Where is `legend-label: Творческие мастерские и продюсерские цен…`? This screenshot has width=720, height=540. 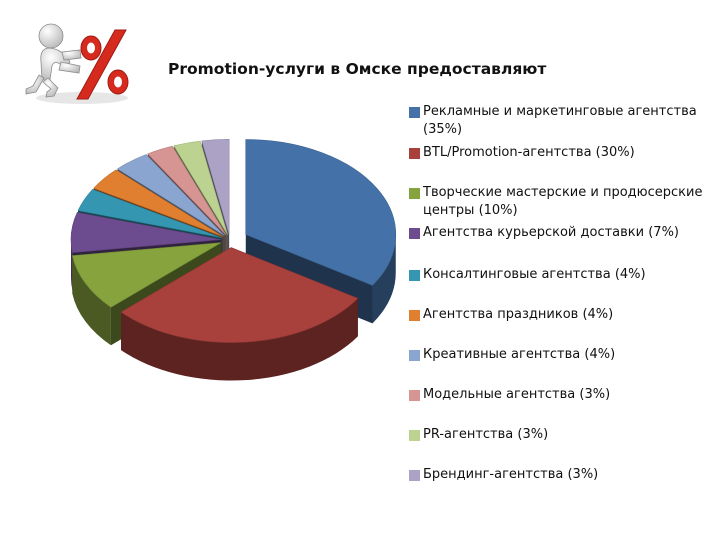 legend-label: Творческие мастерские и продюсерские цен… is located at coordinates (563, 201).